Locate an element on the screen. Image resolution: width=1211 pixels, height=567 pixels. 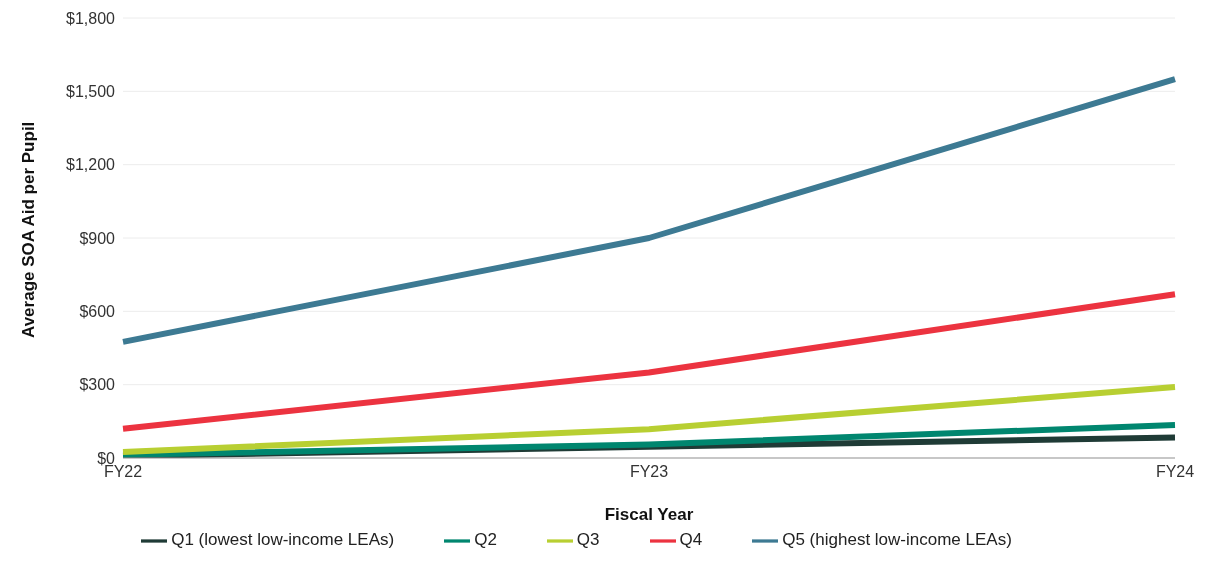
legend-label: Q5 (highest low-income LEAs) is located at coordinates (897, 540).